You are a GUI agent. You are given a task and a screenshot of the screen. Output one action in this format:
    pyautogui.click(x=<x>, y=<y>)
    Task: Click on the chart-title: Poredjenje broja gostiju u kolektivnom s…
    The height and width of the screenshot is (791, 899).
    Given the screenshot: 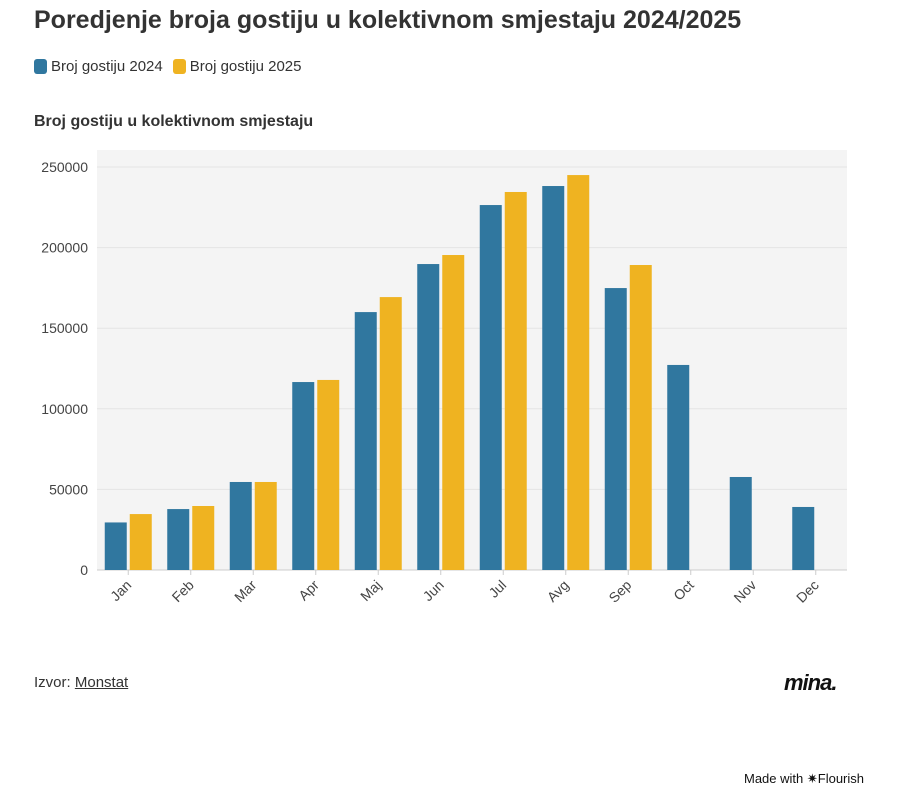 What is the action you would take?
    pyautogui.click(x=388, y=20)
    